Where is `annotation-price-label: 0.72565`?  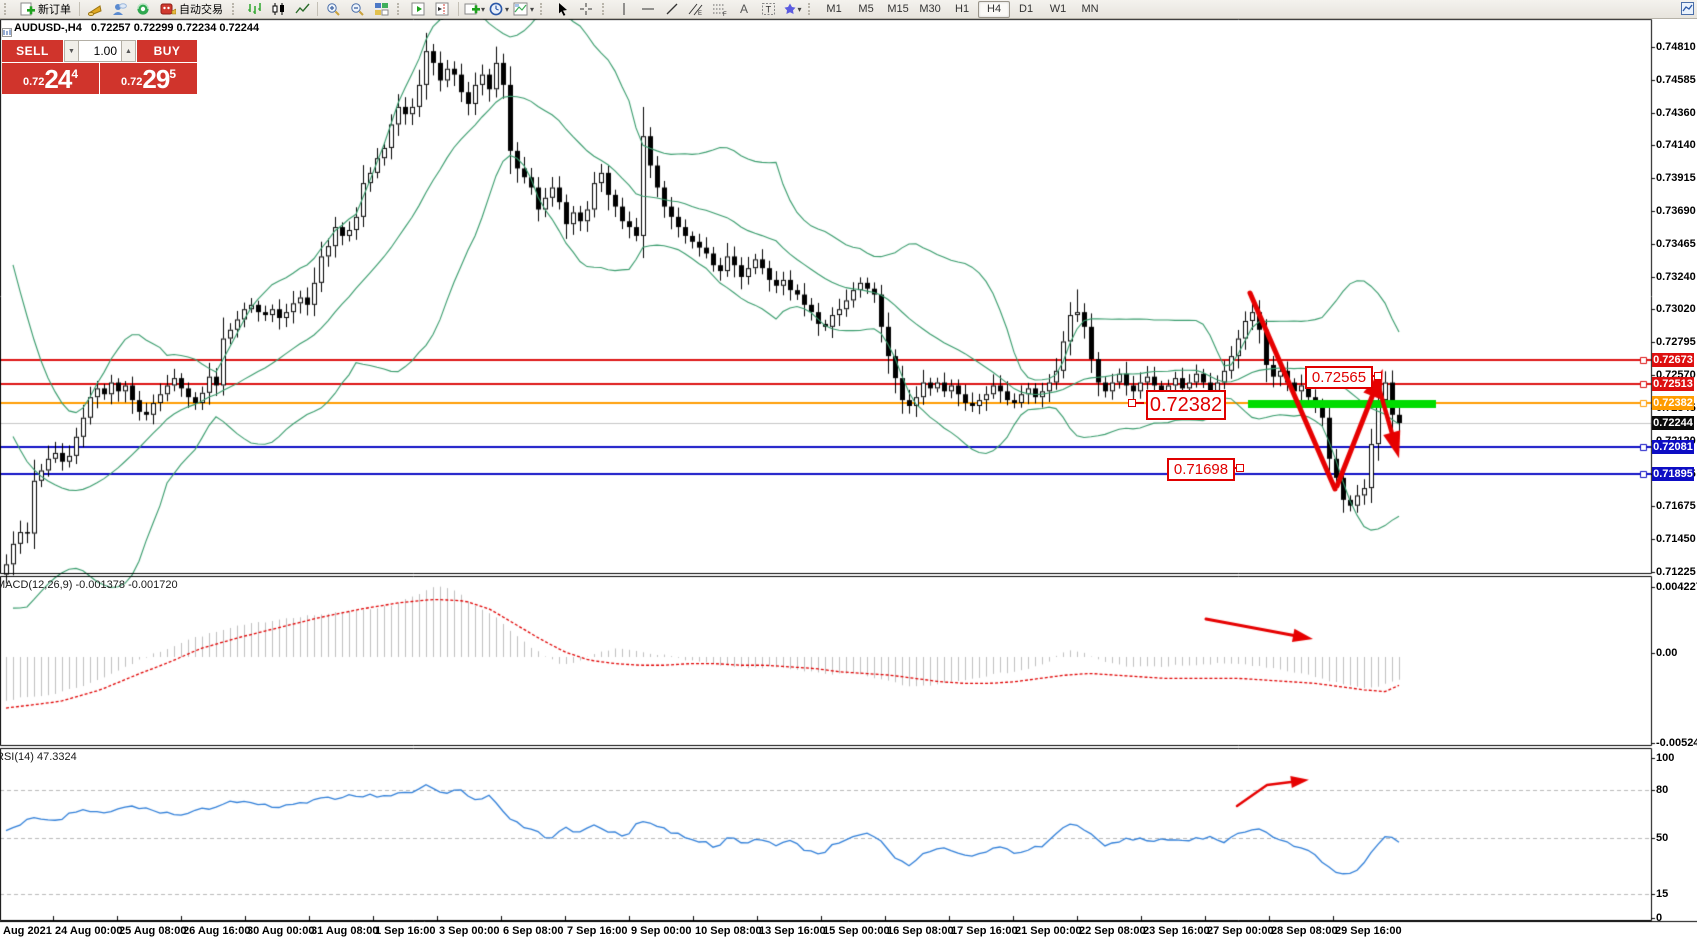 annotation-price-label: 0.72565 is located at coordinates (1339, 377).